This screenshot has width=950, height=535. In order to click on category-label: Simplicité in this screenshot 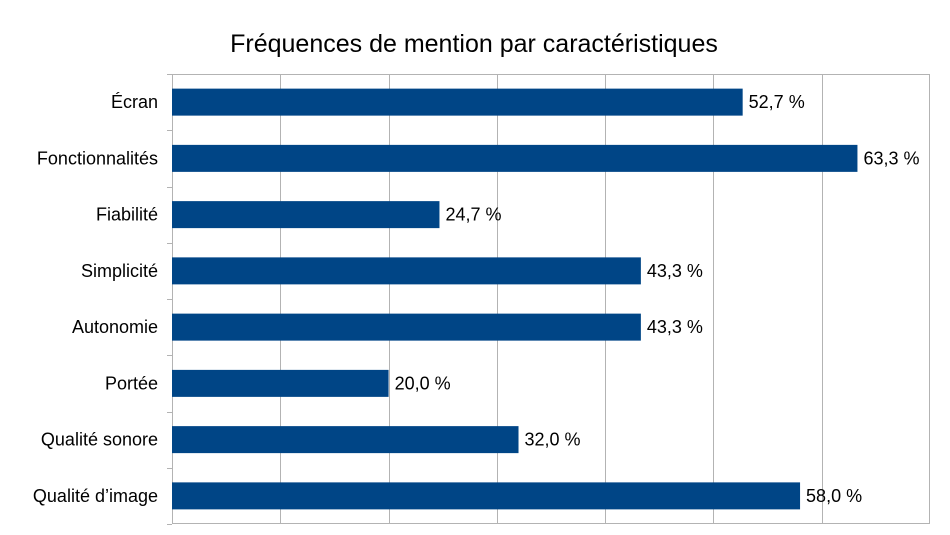, I will do `click(119, 271)`.